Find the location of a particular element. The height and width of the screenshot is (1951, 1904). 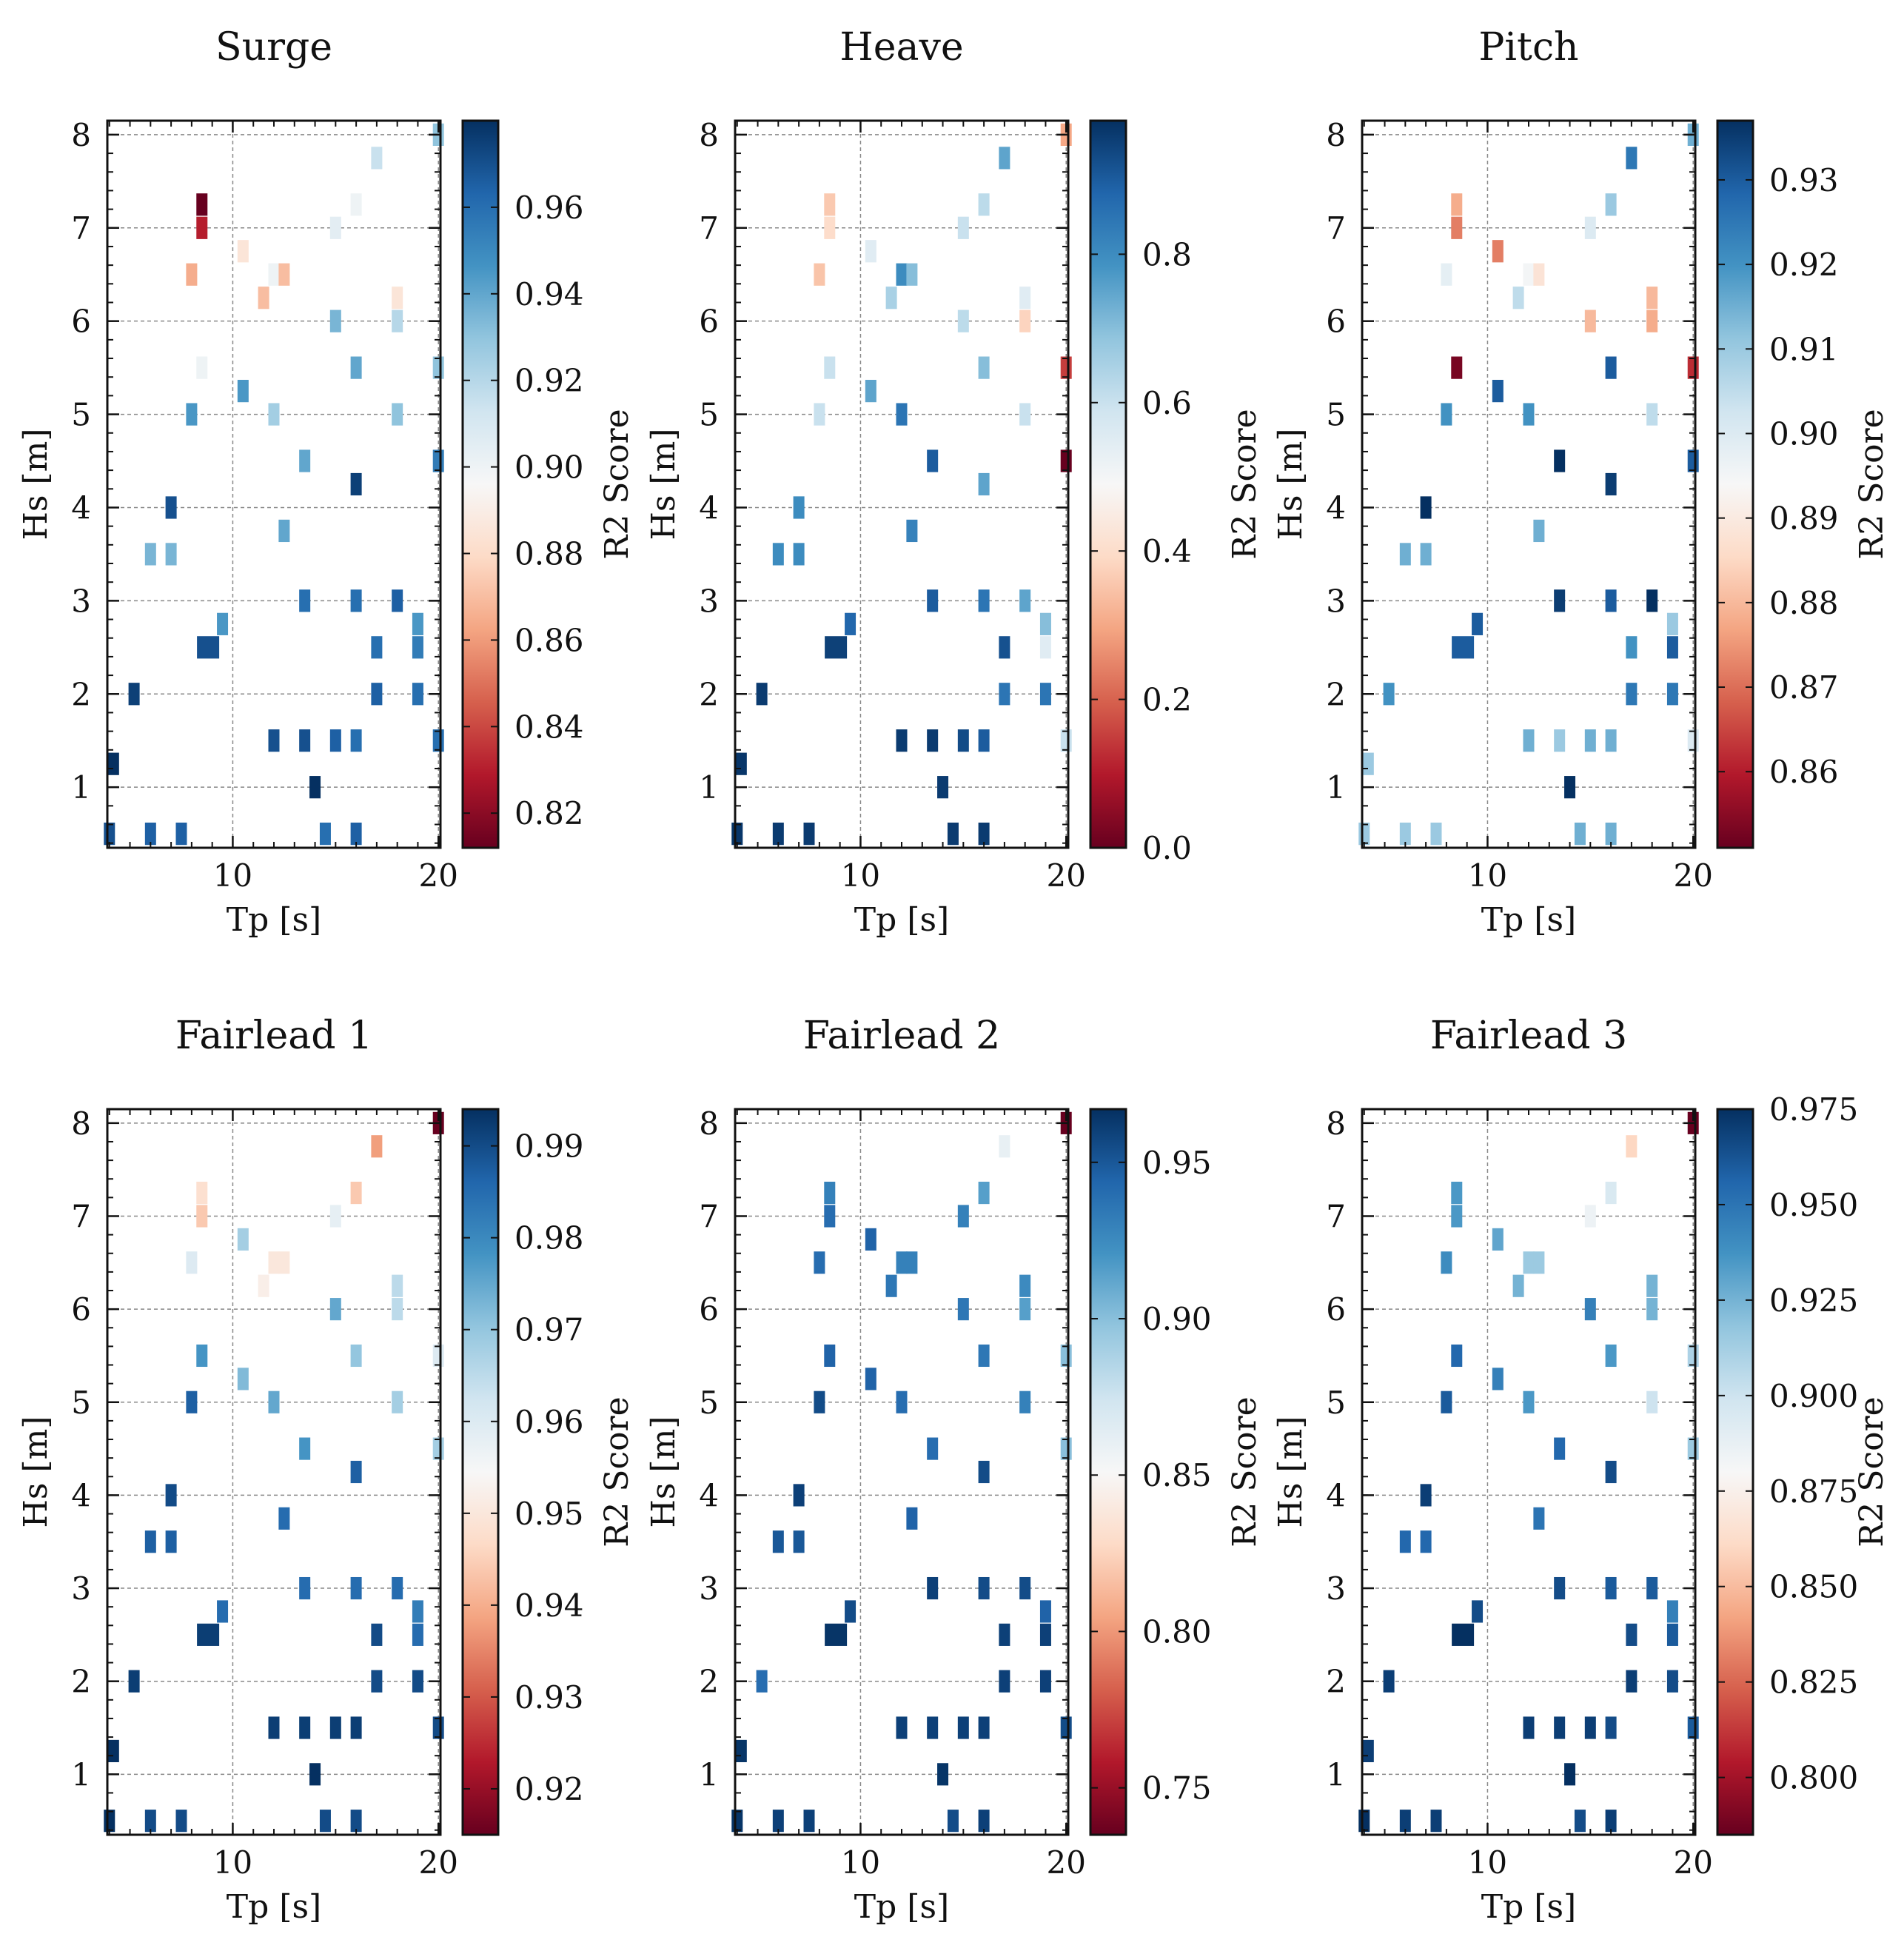

subplot-title: Fairlead 3 is located at coordinates (1528, 1036).